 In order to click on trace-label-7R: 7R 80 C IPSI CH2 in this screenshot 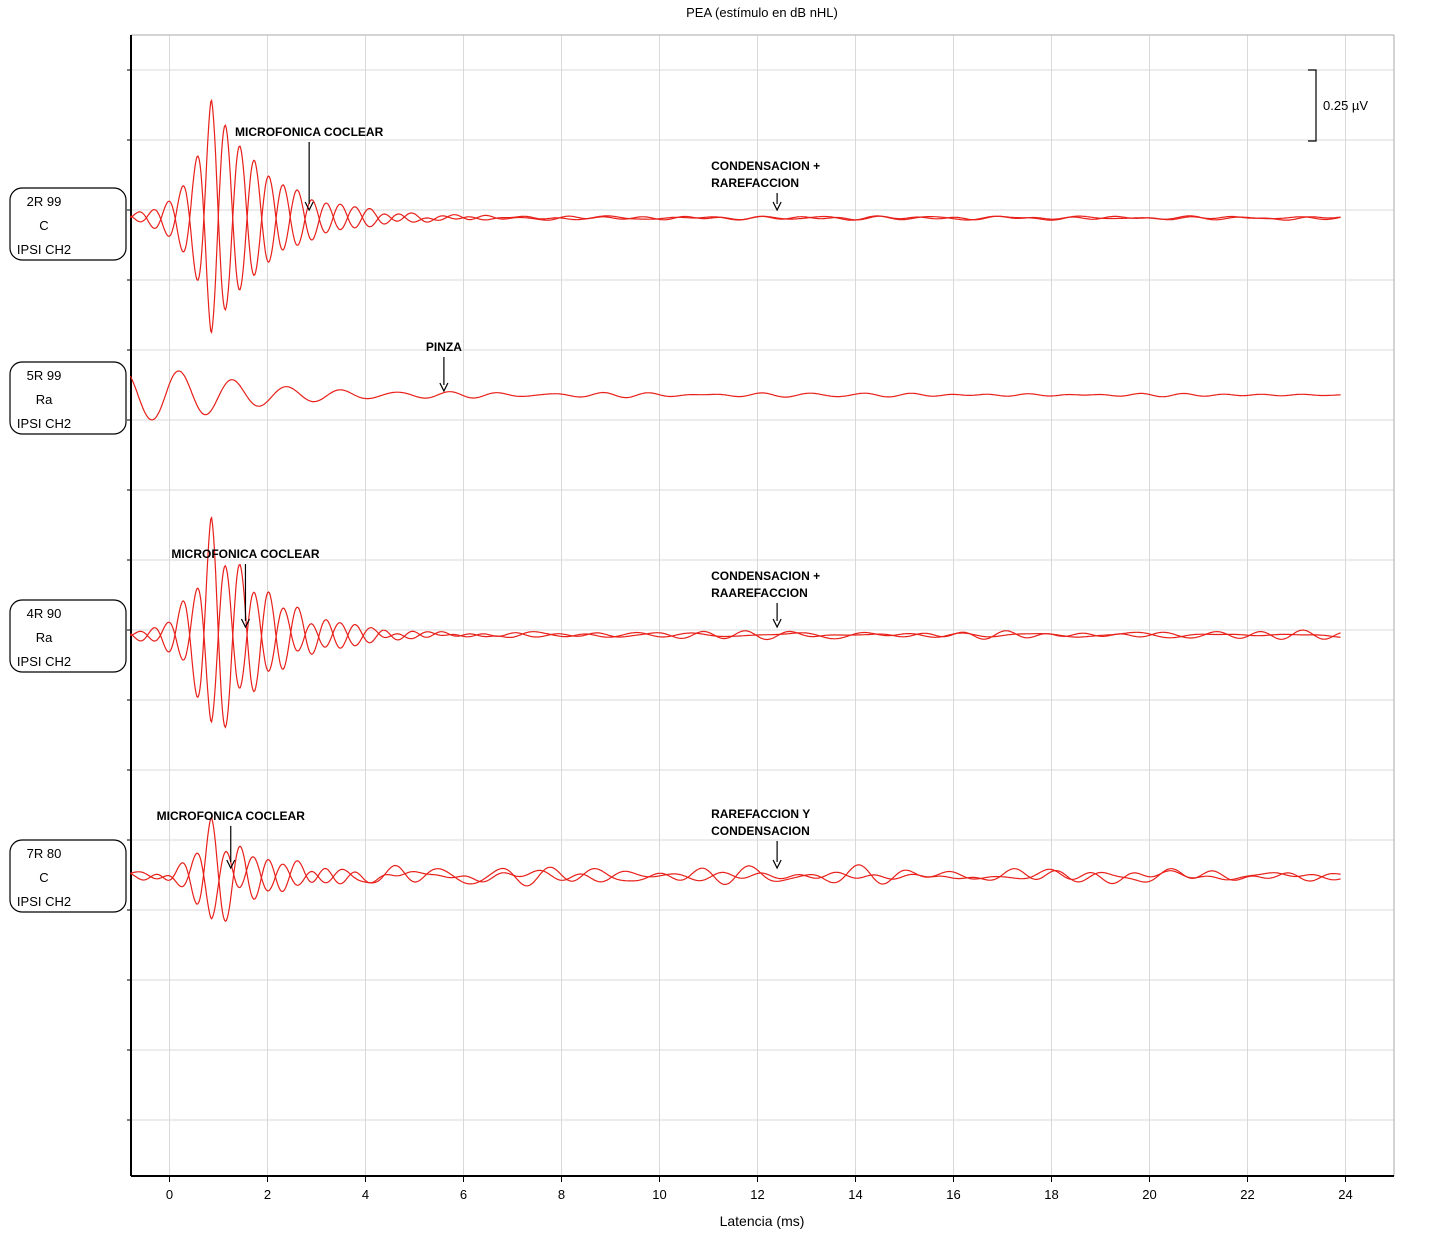, I will do `click(68, 876)`.